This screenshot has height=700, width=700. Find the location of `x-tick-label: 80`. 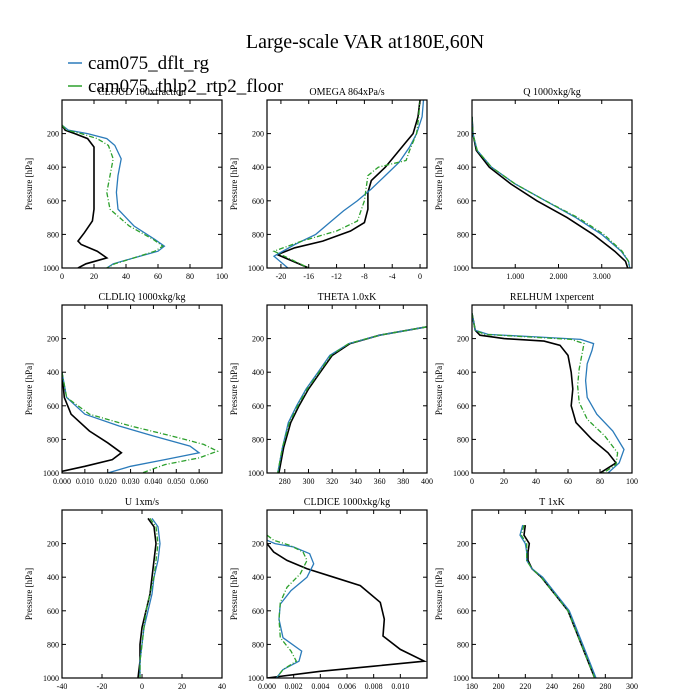

x-tick-label: 80 is located at coordinates (190, 276).